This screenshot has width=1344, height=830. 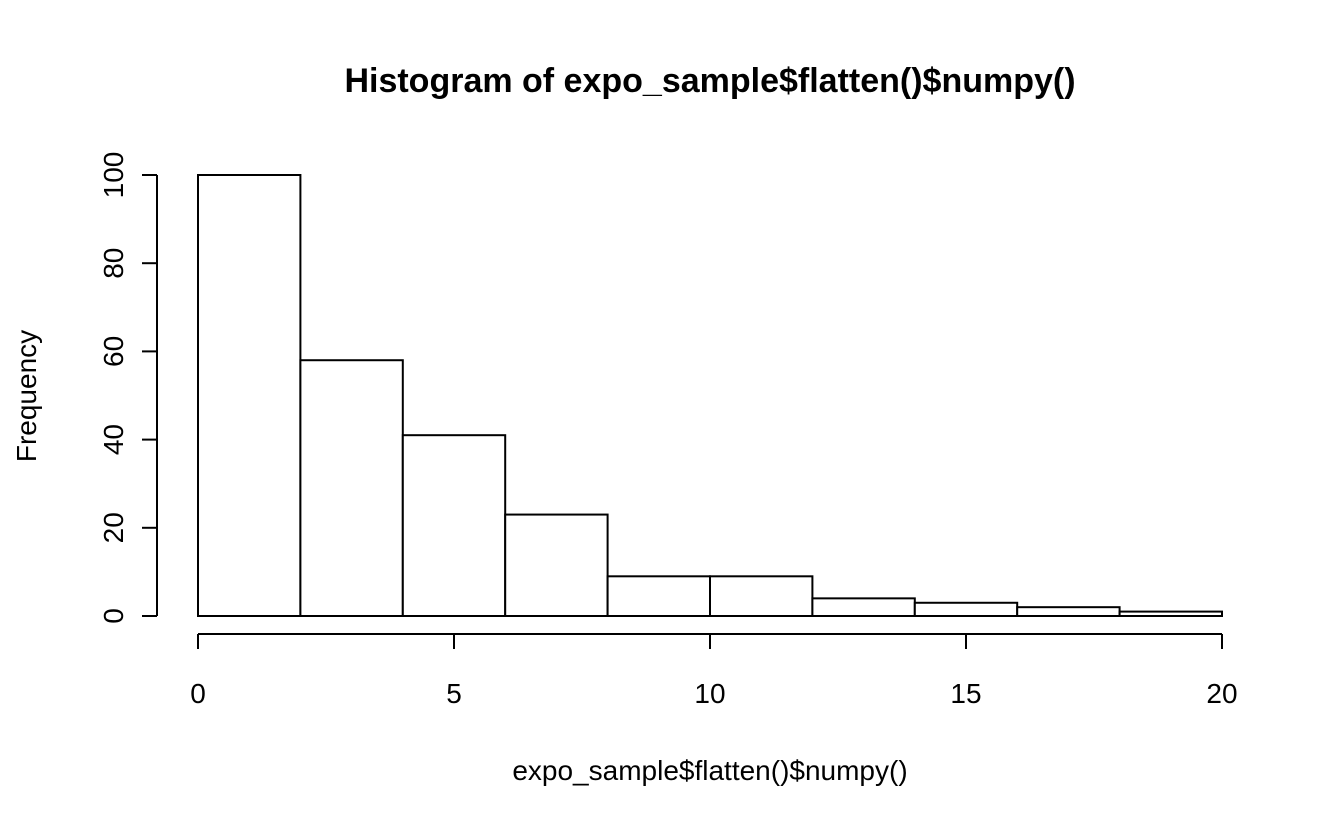 I want to click on x-axis: 0 5 10 15 20, so click(x=714, y=671).